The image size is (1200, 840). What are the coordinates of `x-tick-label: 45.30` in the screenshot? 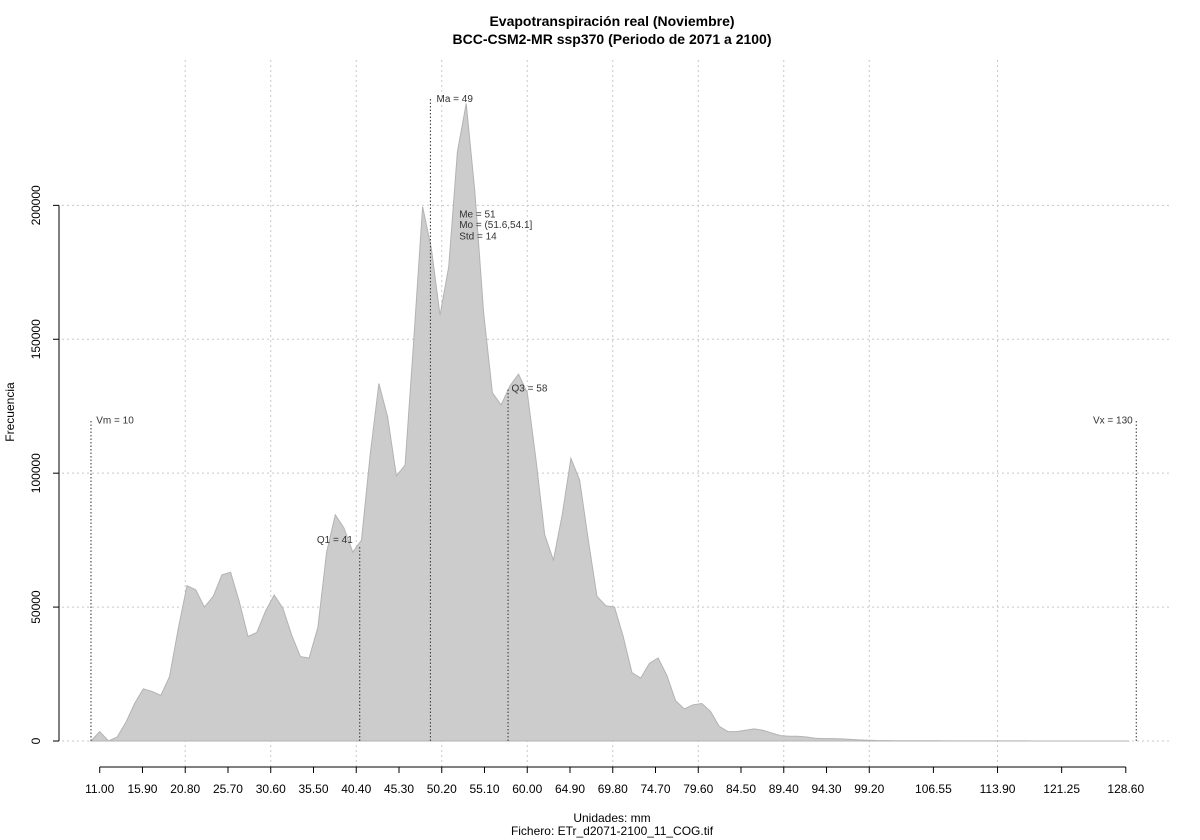 It's located at (399, 789).